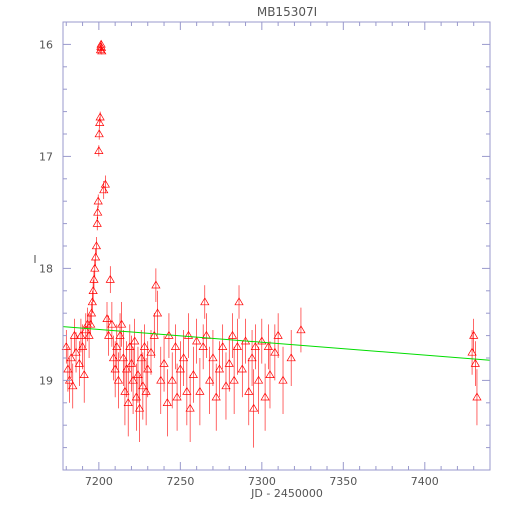 The width and height of the screenshot is (510, 510). What do you see at coordinates (46, 268) in the screenshot?
I see `y-tick-label: 18` at bounding box center [46, 268].